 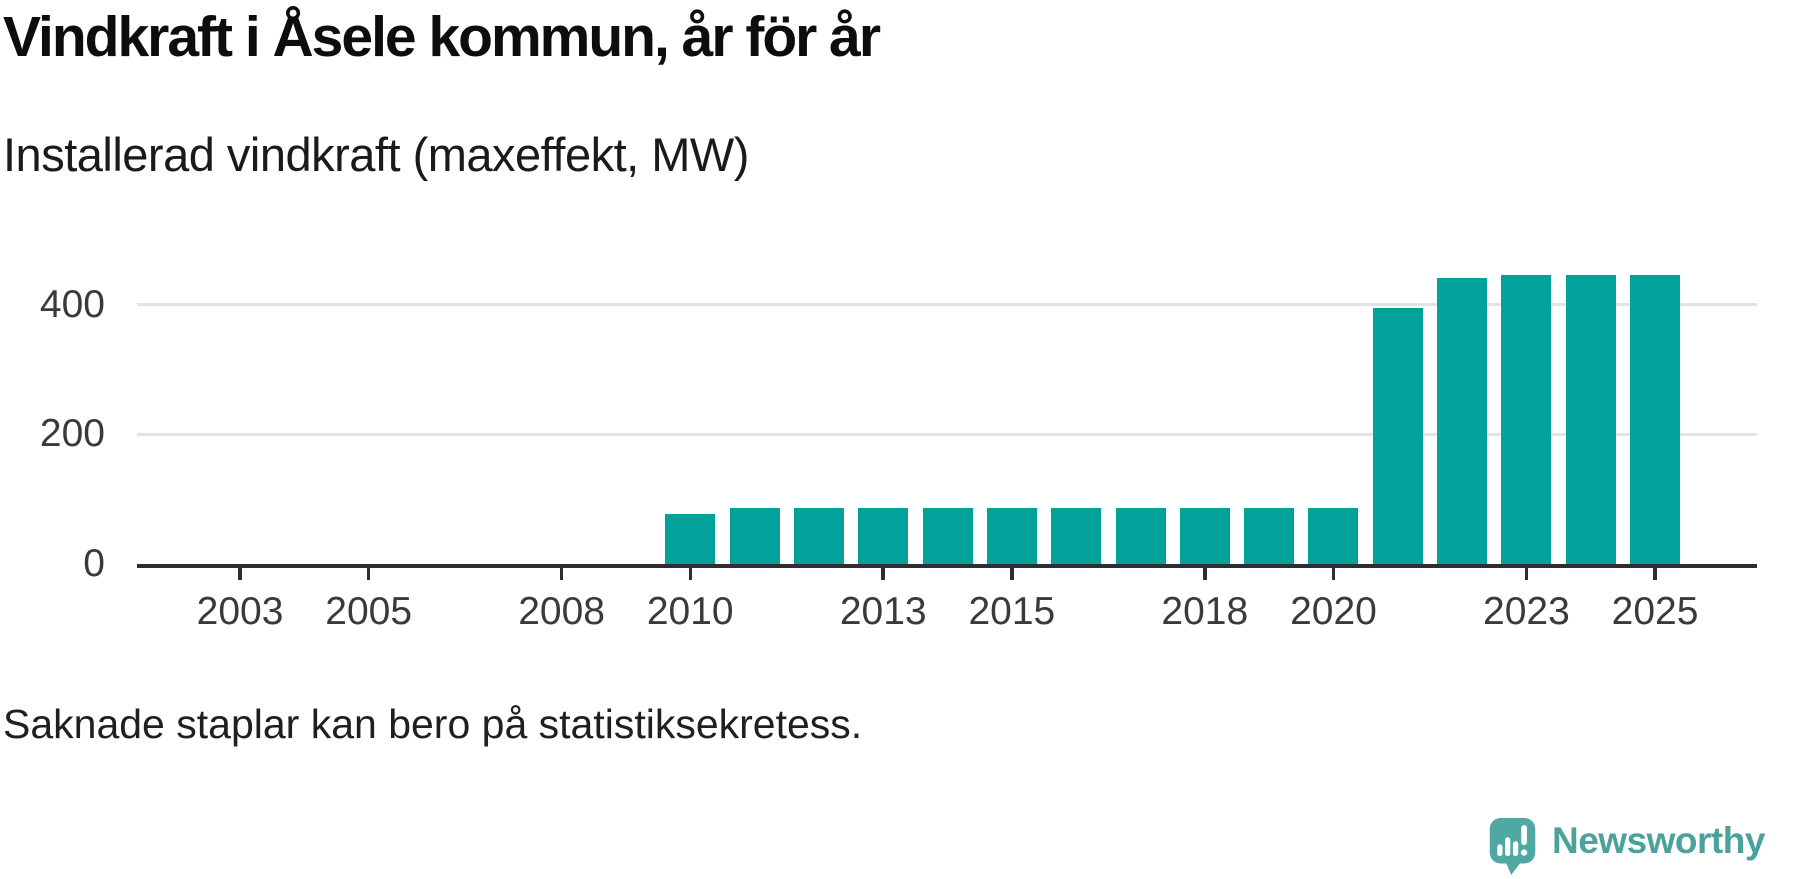 What do you see at coordinates (1205, 611) in the screenshot?
I see `x-axis-label-2018: 2018` at bounding box center [1205, 611].